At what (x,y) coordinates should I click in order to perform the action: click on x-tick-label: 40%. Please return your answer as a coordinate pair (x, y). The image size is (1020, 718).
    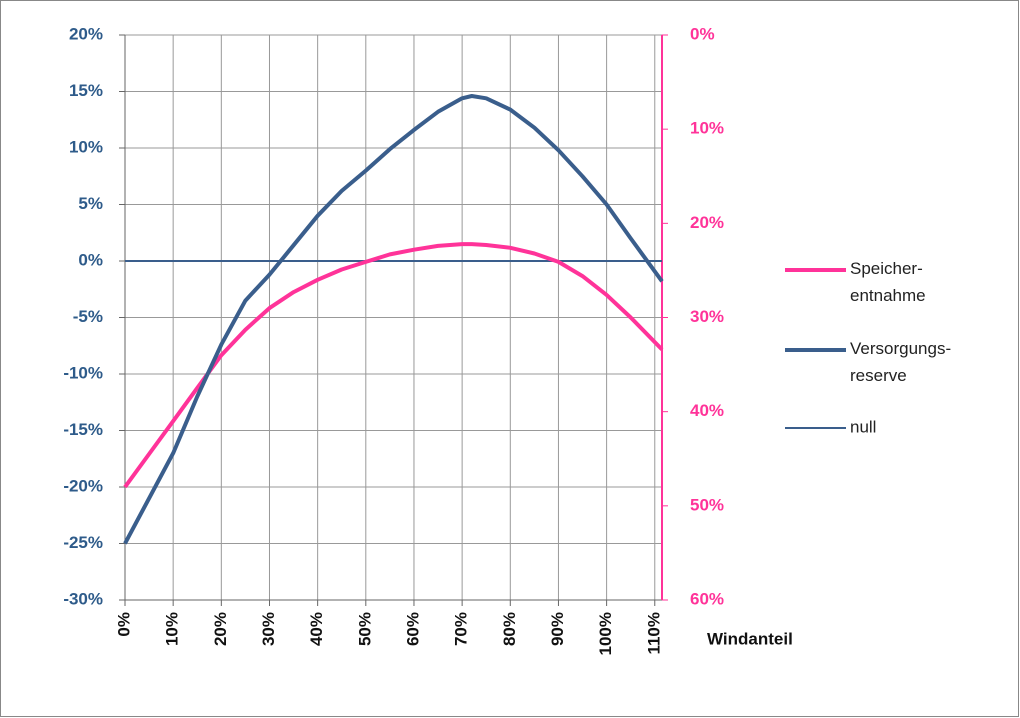
    Looking at the image, I should click on (316, 629).